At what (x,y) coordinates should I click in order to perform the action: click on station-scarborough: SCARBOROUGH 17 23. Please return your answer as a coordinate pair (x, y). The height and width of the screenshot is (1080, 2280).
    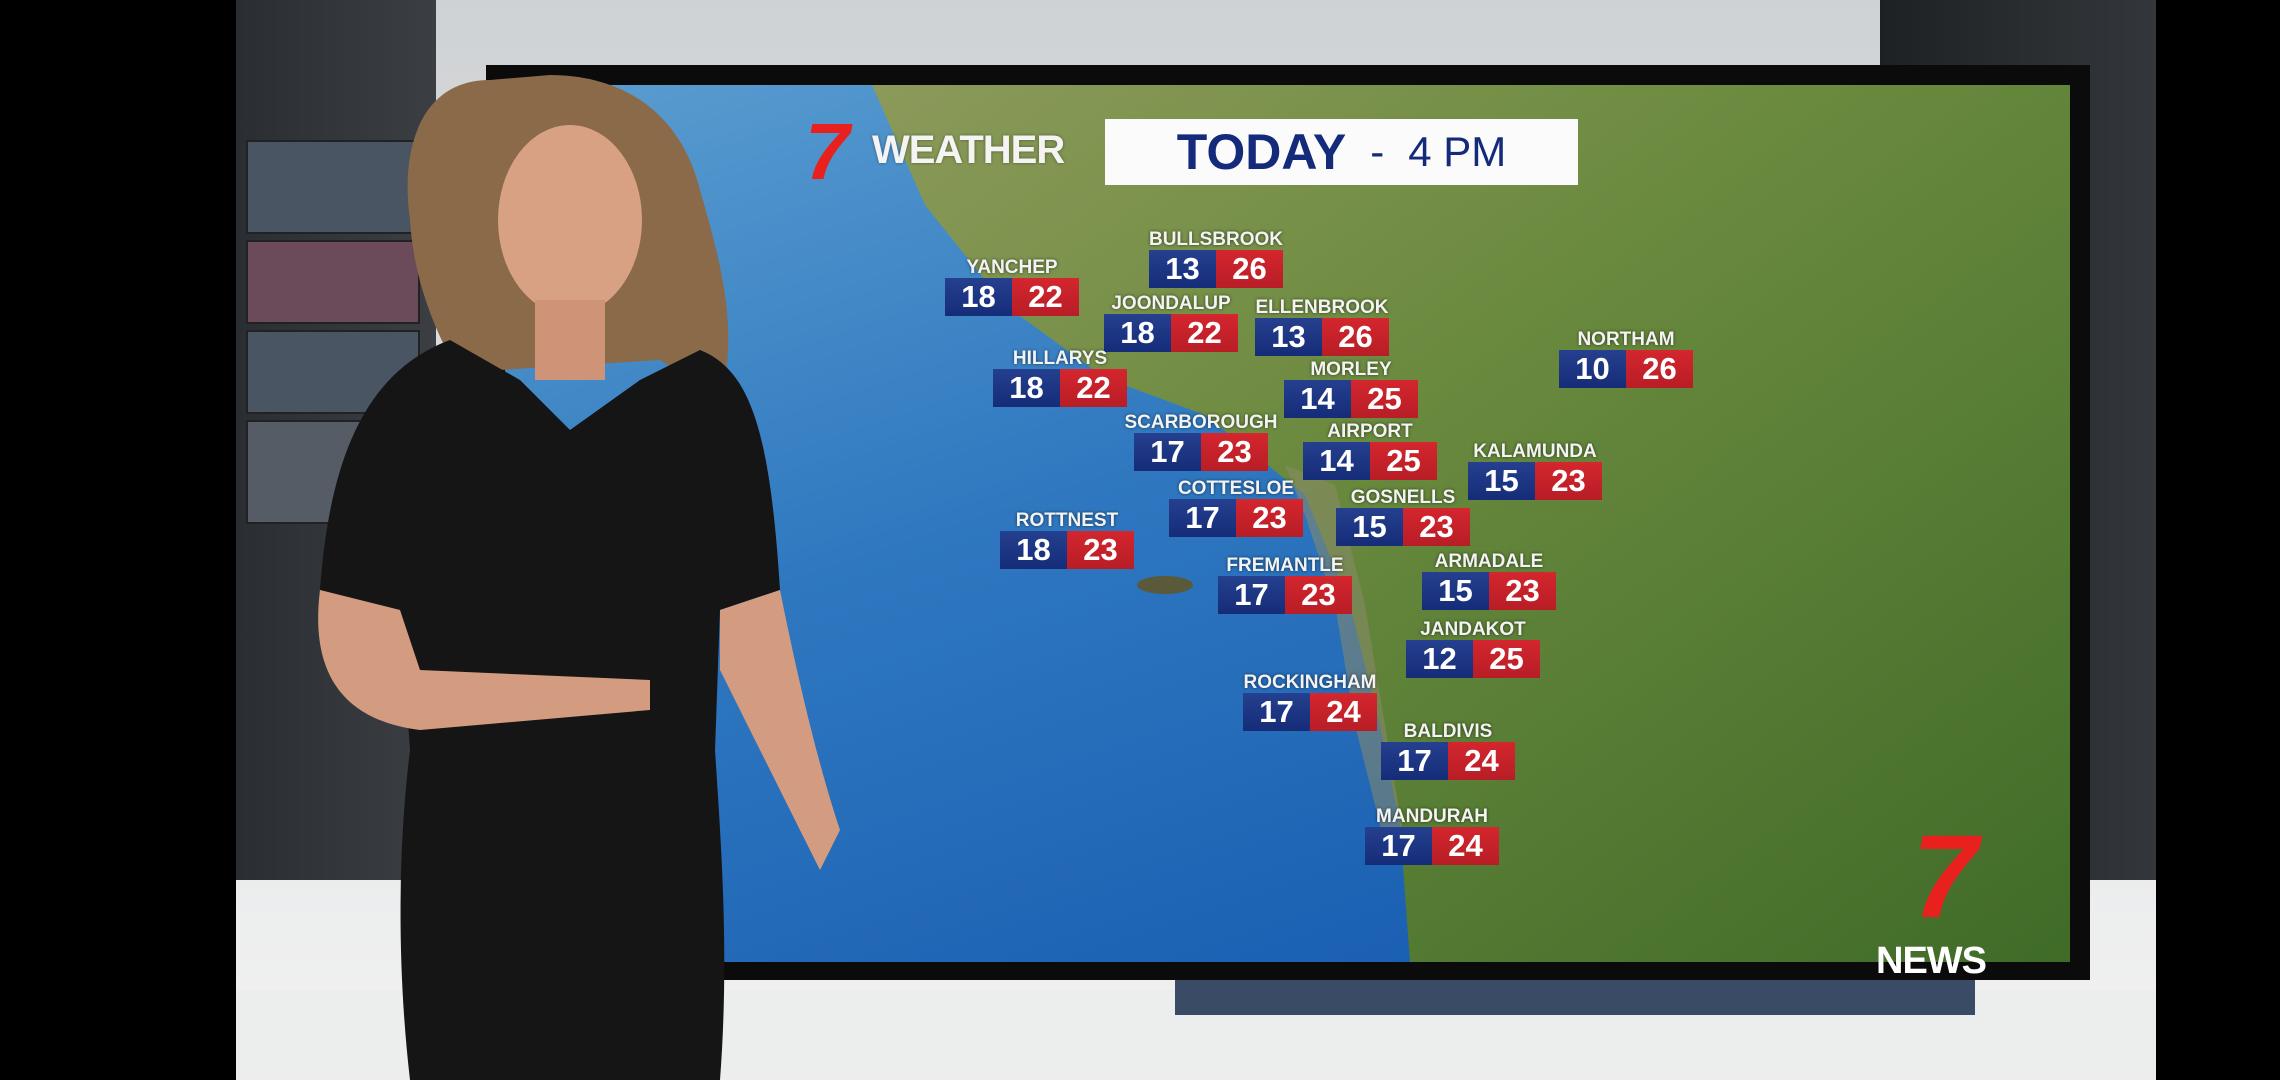
    Looking at the image, I should click on (1201, 442).